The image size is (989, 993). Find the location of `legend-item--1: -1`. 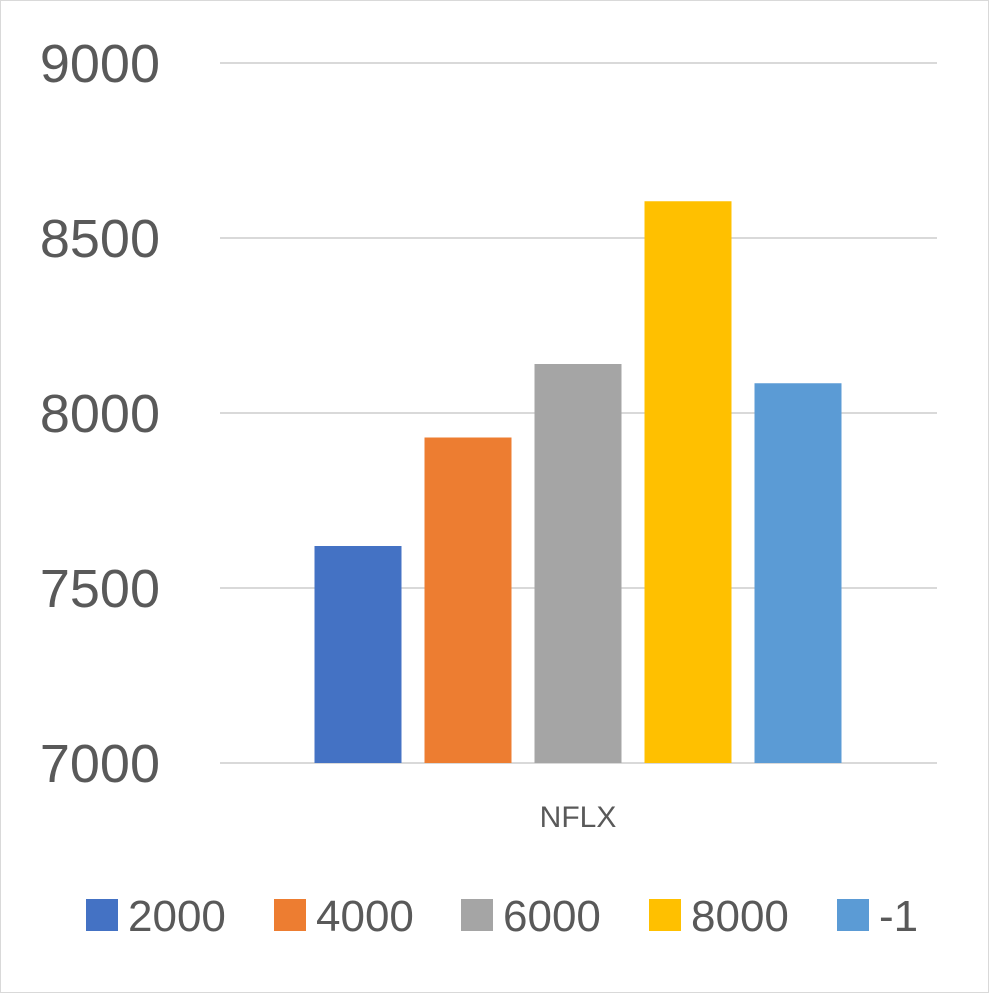

legend-item--1: -1 is located at coordinates (877, 916).